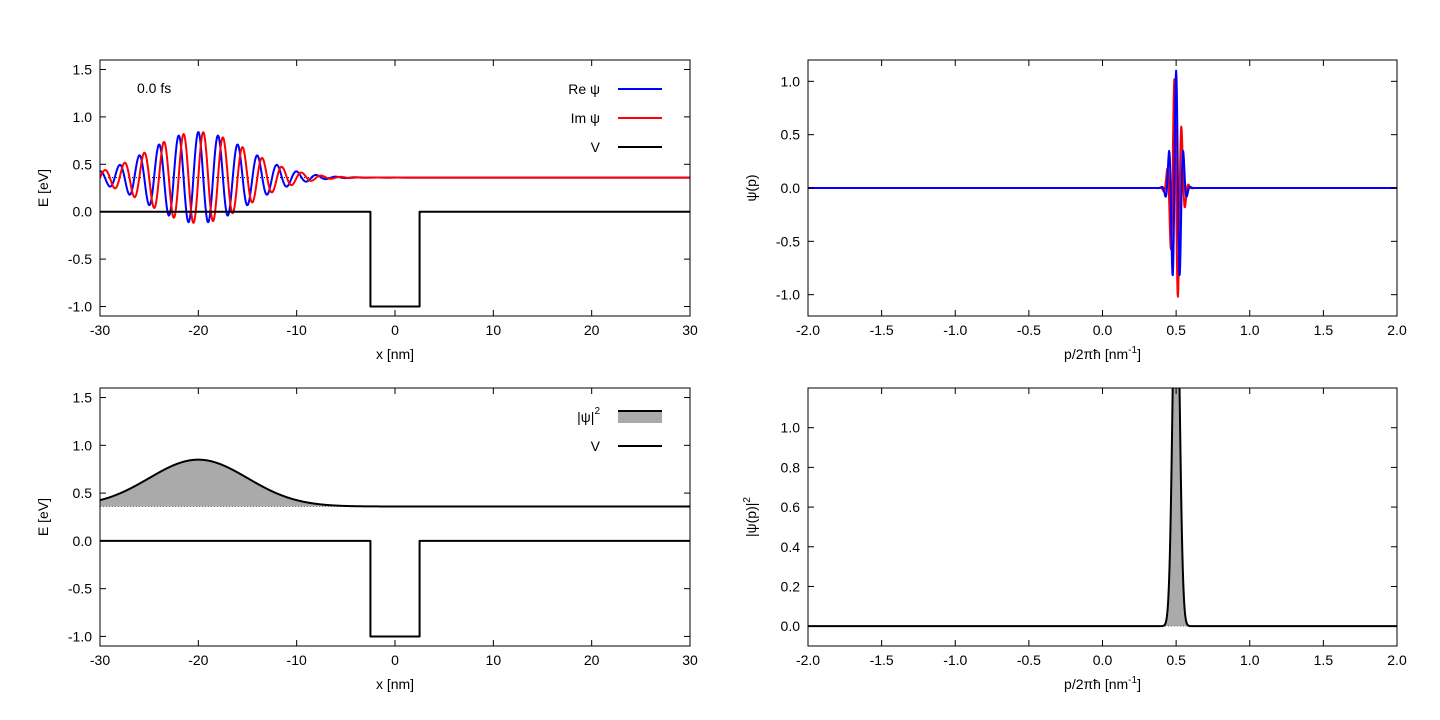 The height and width of the screenshot is (720, 1440). I want to click on y-axis-label-sup: 2, so click(747, 500).